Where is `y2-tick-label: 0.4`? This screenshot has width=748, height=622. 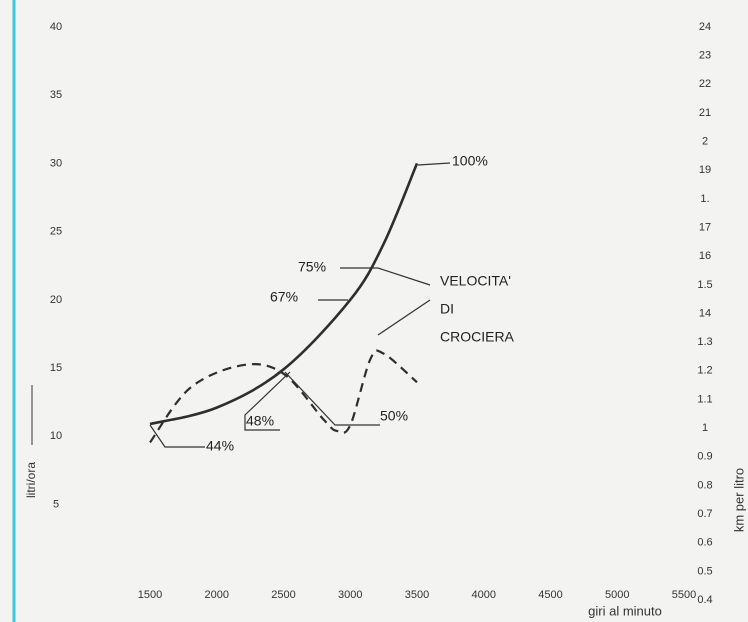
y2-tick-label: 0.4 is located at coordinates (704, 600).